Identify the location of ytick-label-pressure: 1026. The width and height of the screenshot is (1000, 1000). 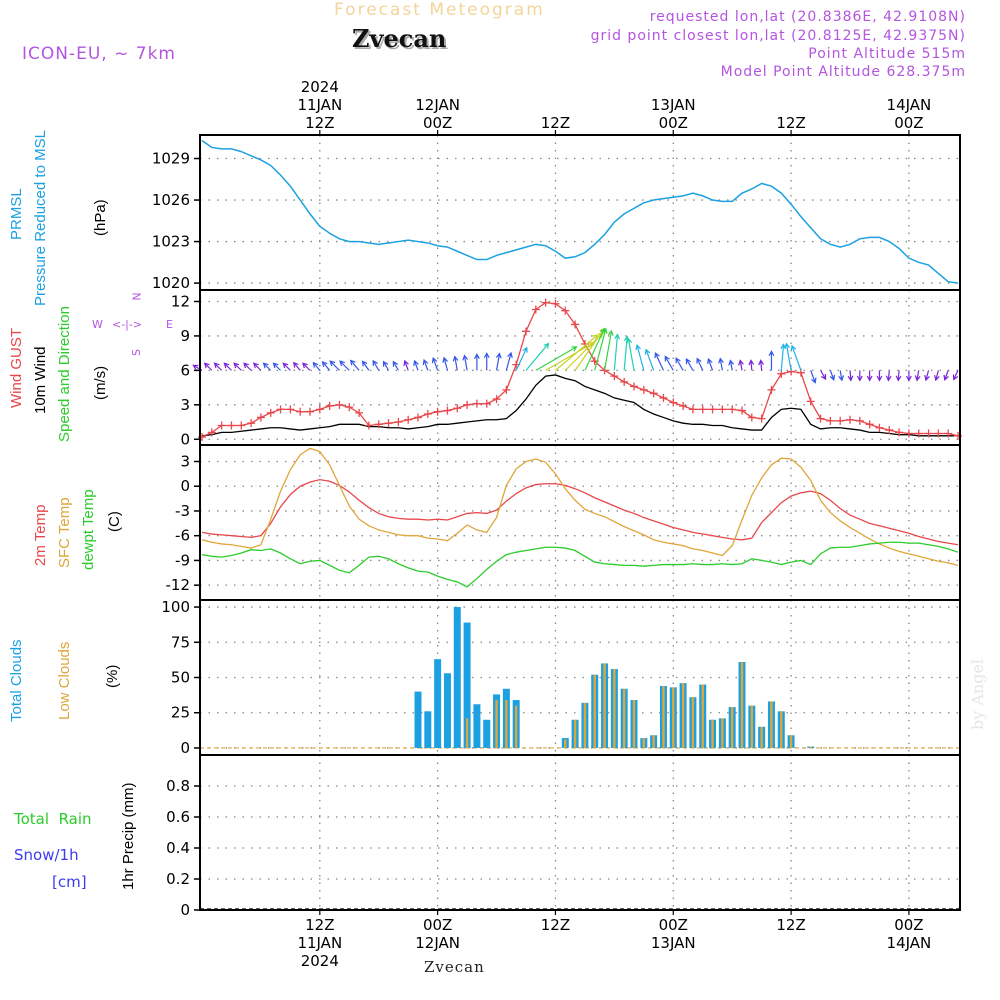
(171, 200).